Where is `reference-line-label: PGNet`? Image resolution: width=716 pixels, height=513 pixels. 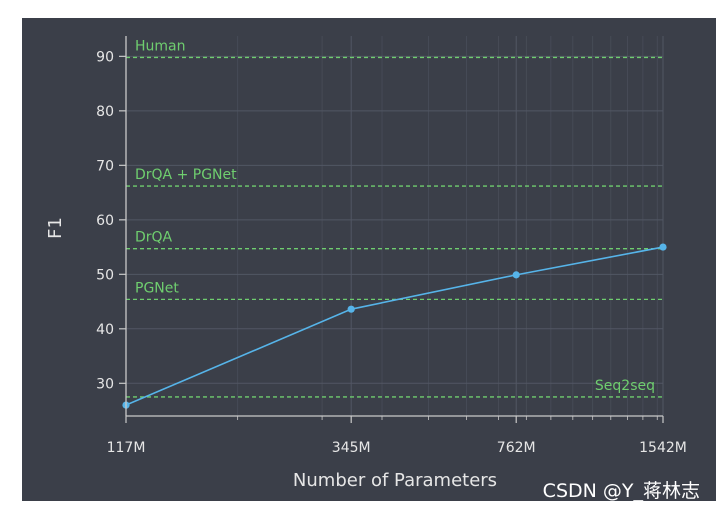 reference-line-label: PGNet is located at coordinates (157, 288).